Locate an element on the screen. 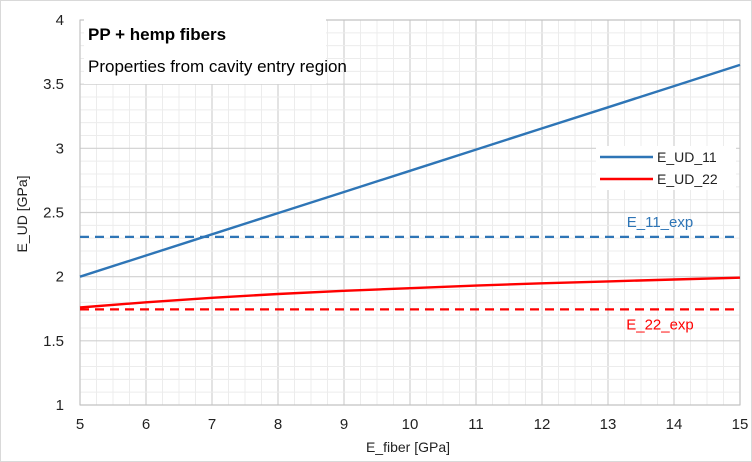 The image size is (752, 462). x-tick-label: 14 is located at coordinates (674, 424).